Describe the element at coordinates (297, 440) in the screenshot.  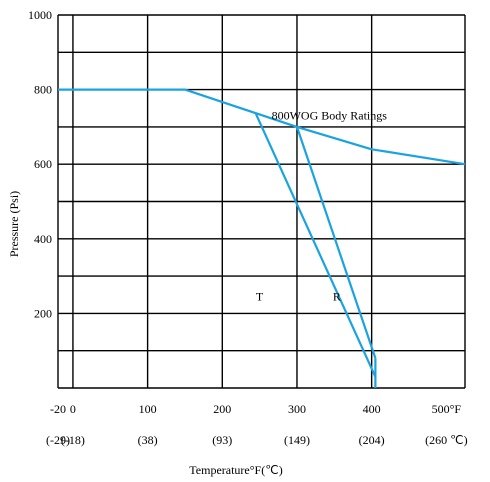
I see `x-tick-label-c: (149)` at that location.